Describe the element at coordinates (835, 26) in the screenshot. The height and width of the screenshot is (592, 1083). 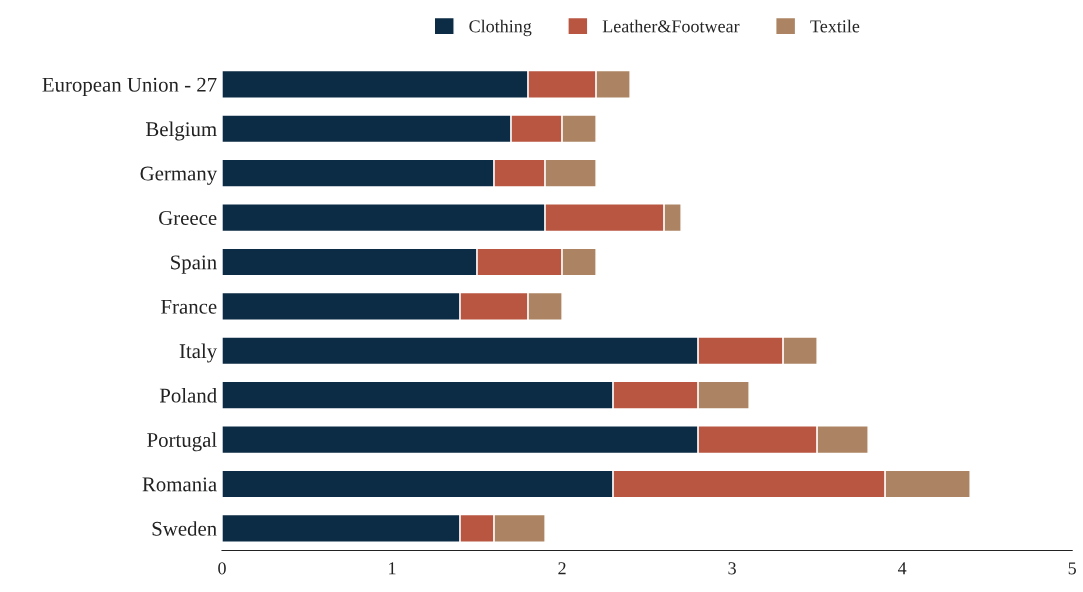
I see `legend-label: Textile` at that location.